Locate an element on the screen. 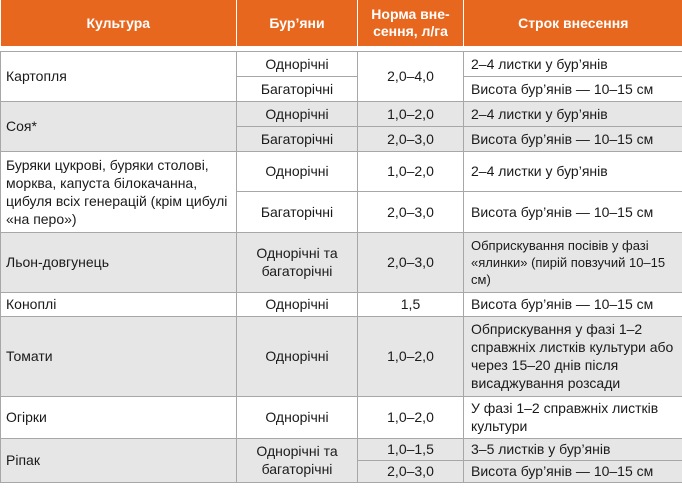  crop-cell: Картопля is located at coordinates (118, 76).